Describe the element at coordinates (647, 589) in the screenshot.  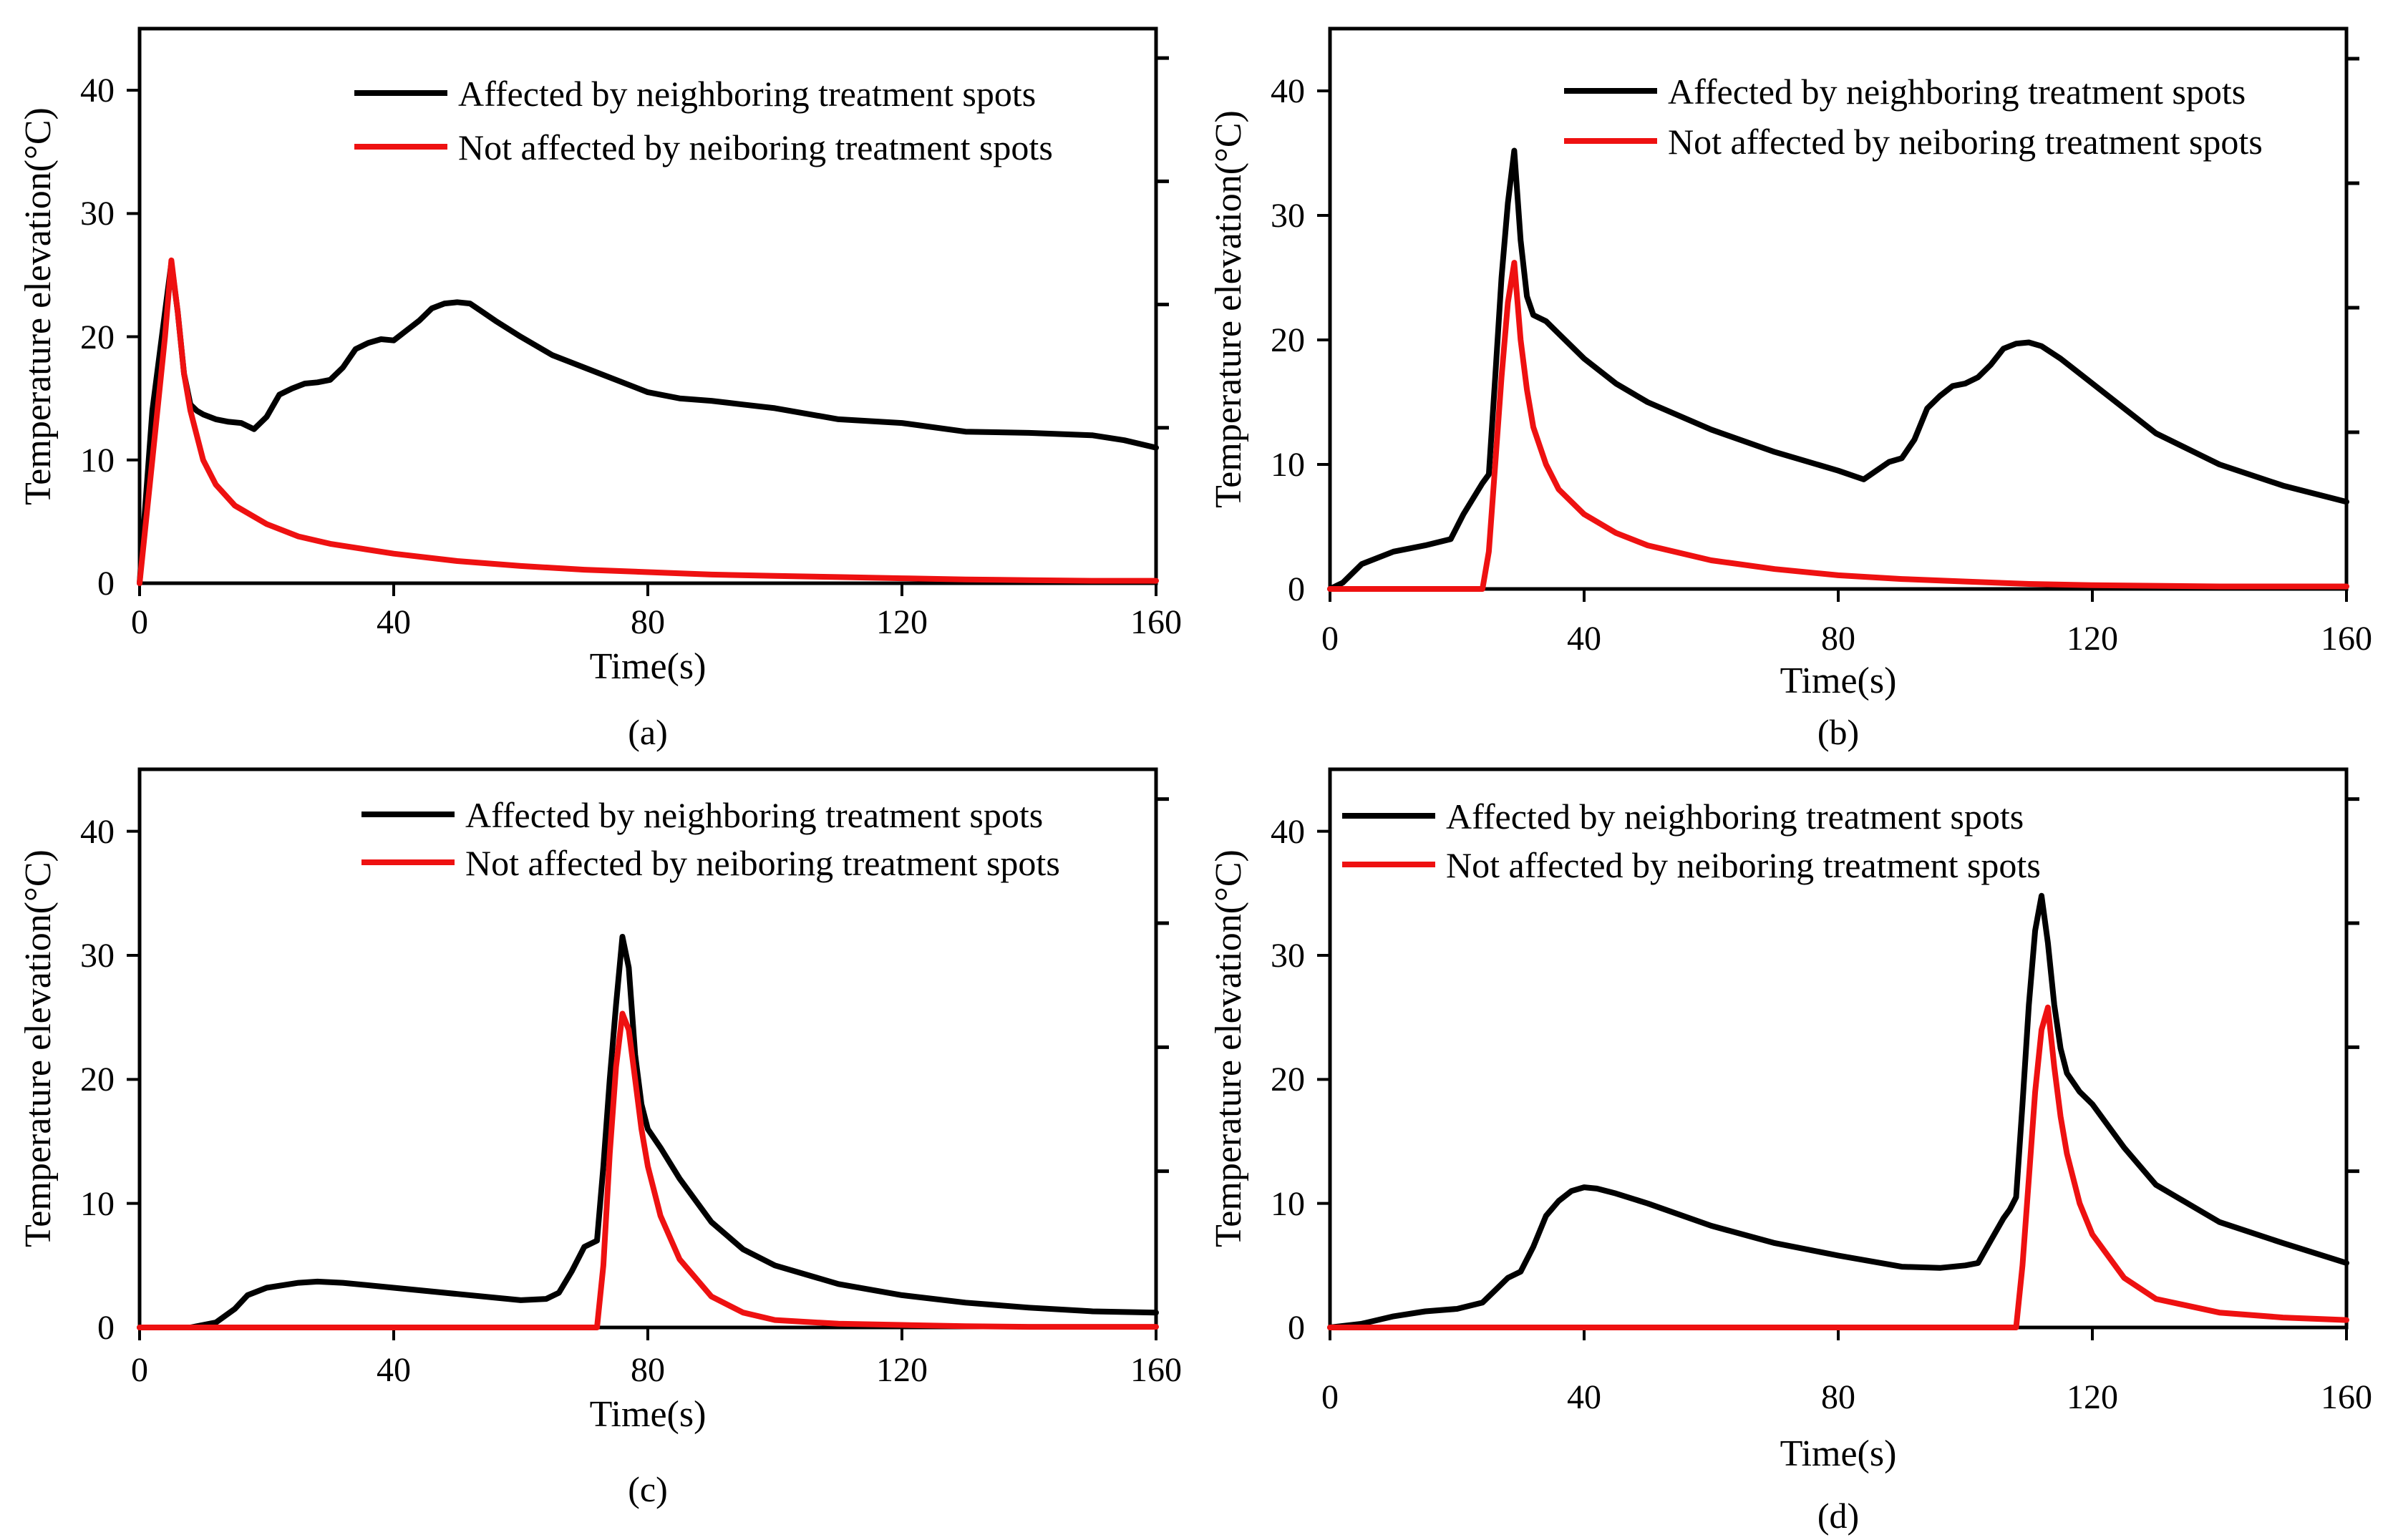
I see `x-axis-ticks` at that location.